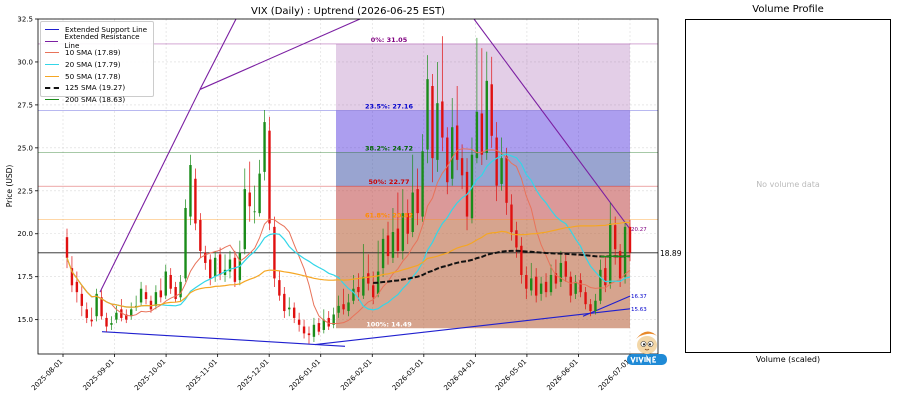 The width and height of the screenshot is (900, 400). I want to click on legend-label: 10 SMA (17.89), so click(93, 53).